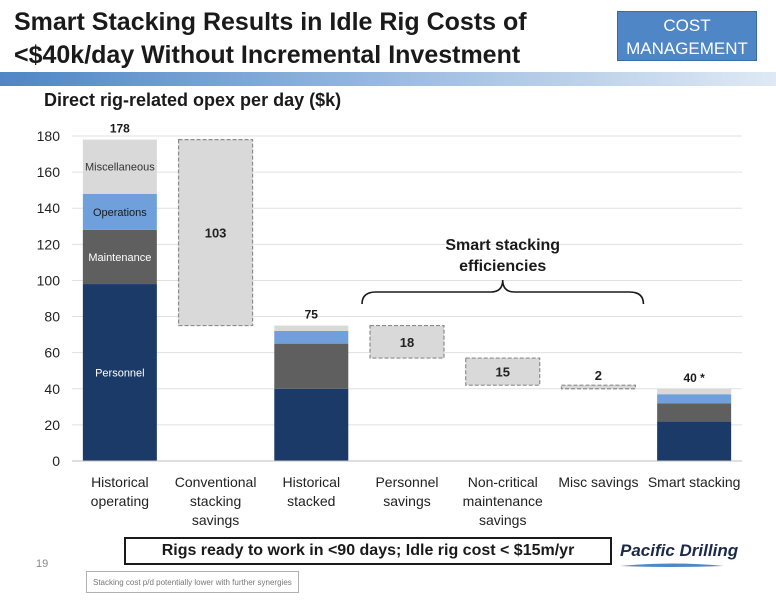  I want to click on x-category-label: stacking, so click(215, 501).